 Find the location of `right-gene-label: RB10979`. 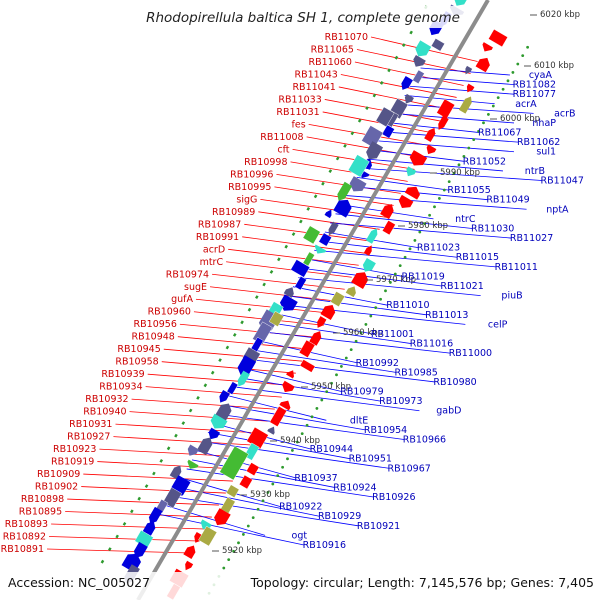

right-gene-label: RB10979 is located at coordinates (361, 392).